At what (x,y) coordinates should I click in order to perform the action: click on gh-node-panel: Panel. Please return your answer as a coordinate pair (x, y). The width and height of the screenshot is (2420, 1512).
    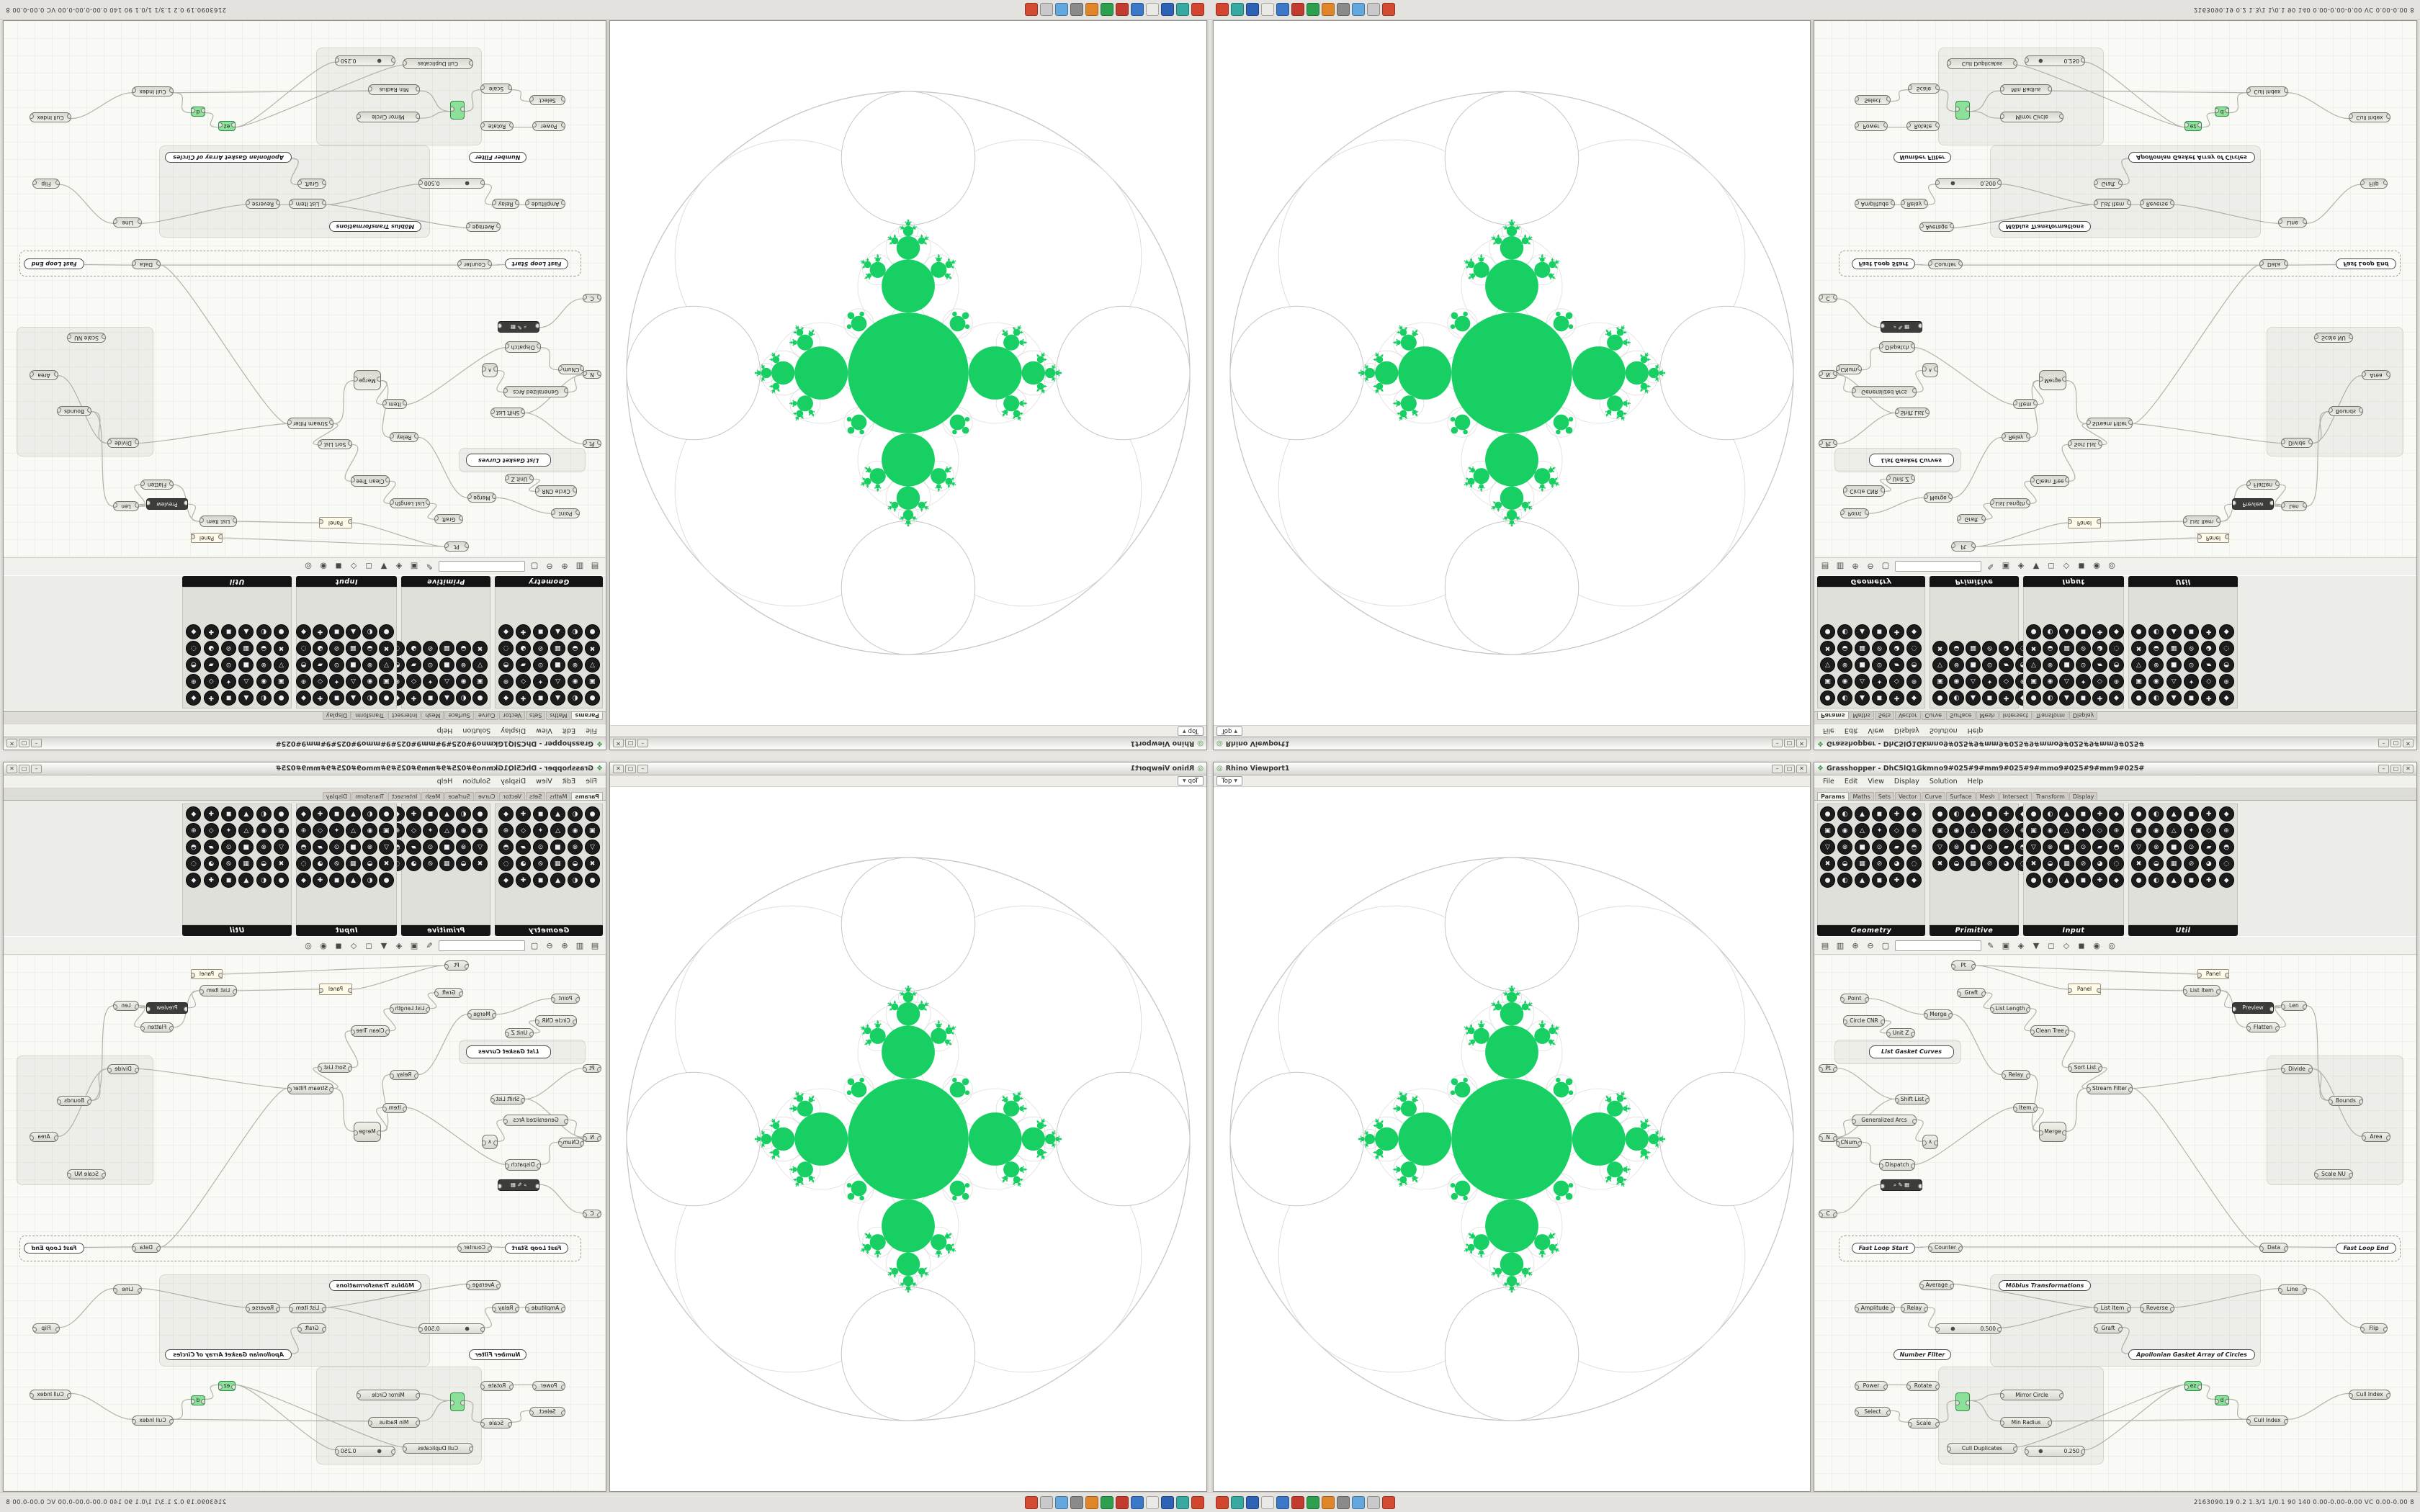
    Looking at the image, I should click on (335, 522).